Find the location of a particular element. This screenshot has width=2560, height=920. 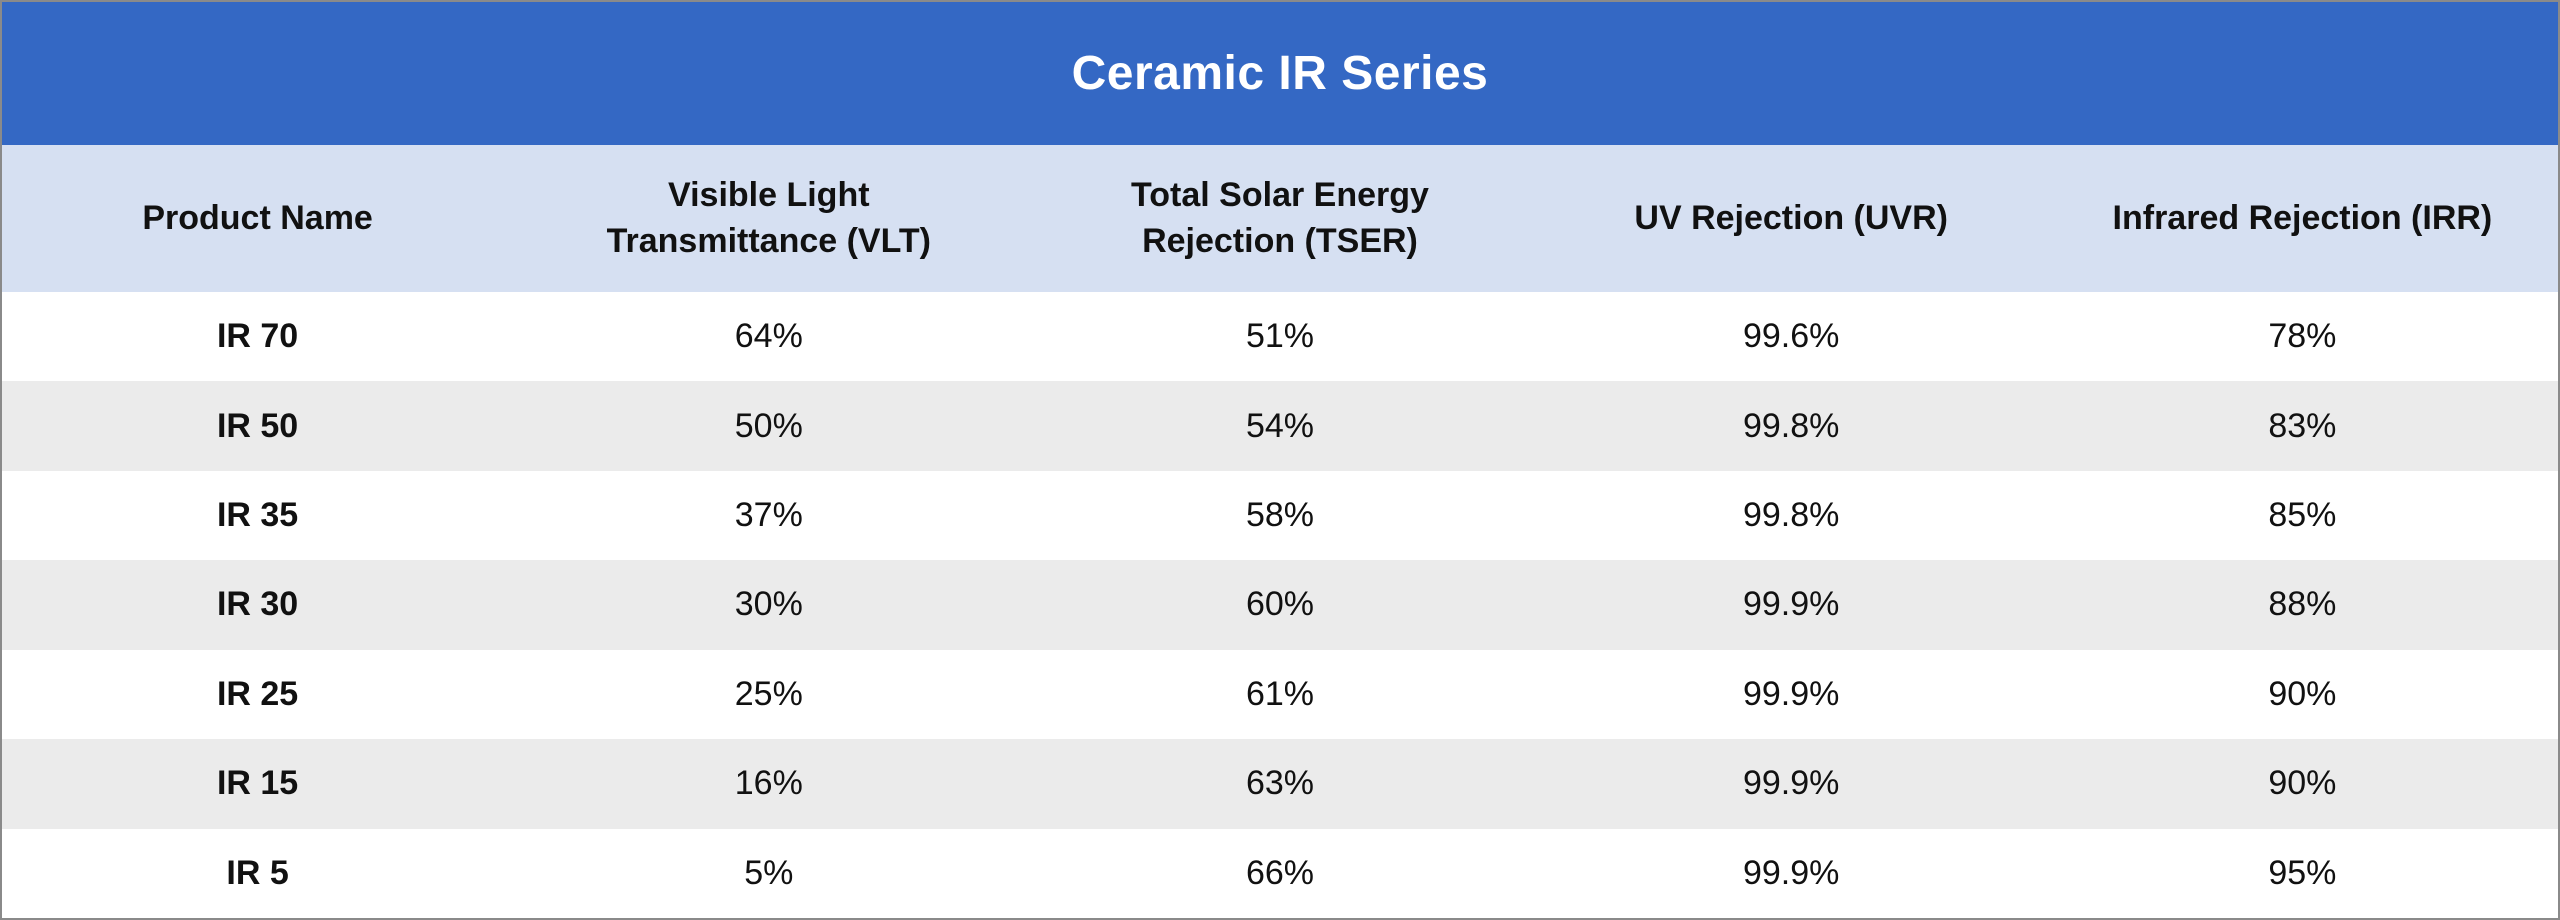

column-header-uvr: UV Rejection (UVR) is located at coordinates (1791, 217).